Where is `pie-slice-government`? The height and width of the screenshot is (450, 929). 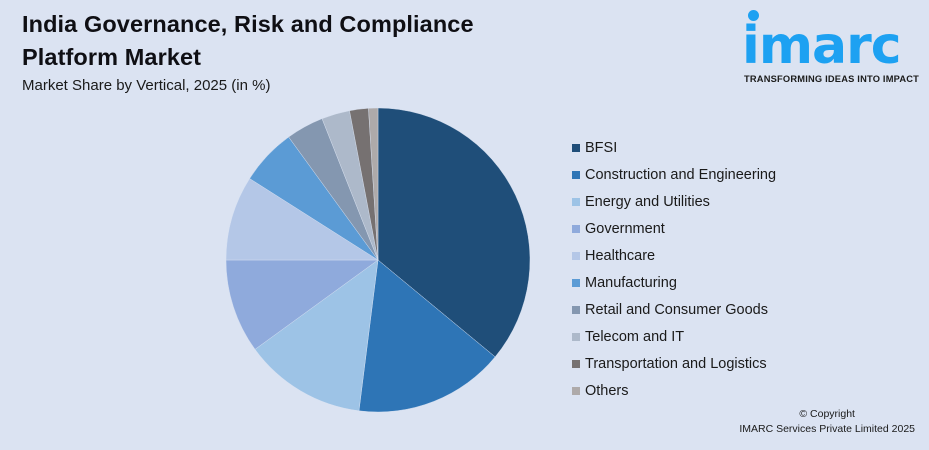
pie-slice-government is located at coordinates (302, 304).